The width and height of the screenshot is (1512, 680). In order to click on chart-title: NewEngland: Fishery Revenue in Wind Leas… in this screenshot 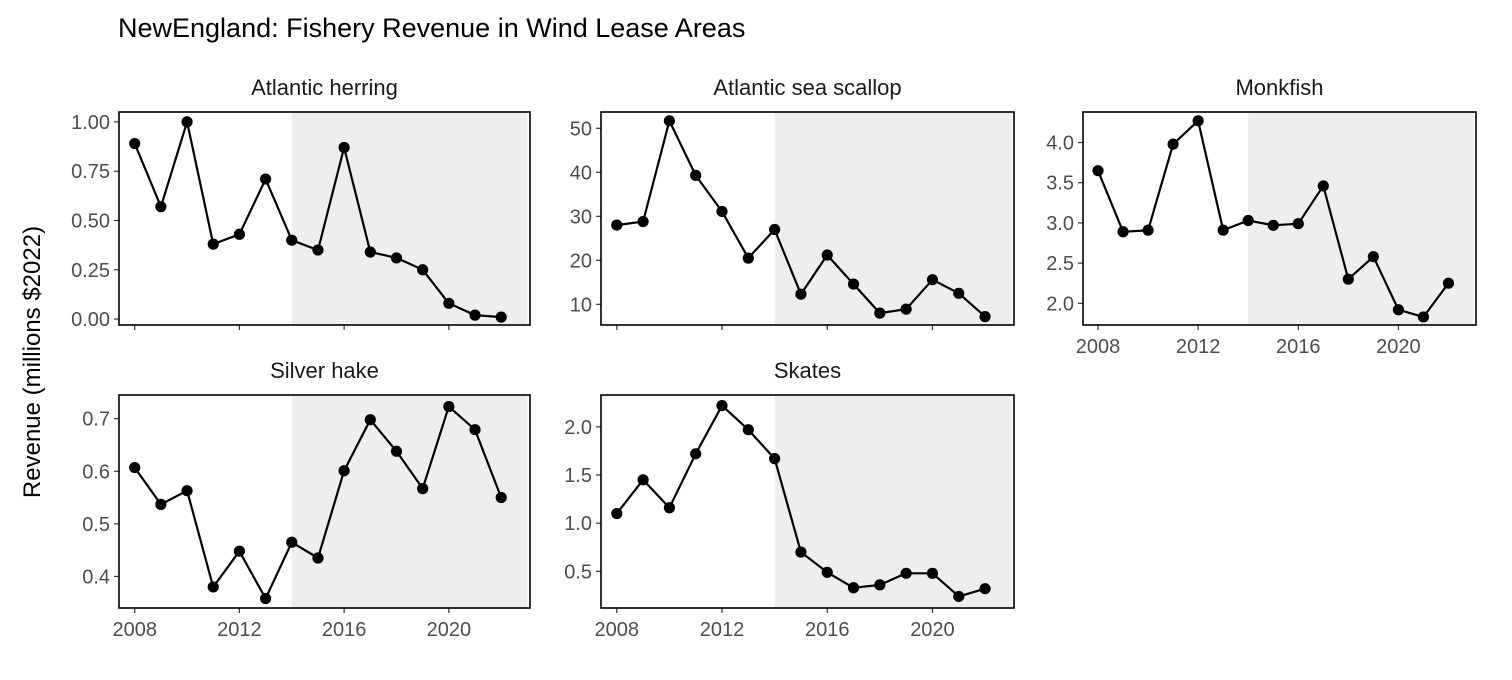, I will do `click(431, 28)`.